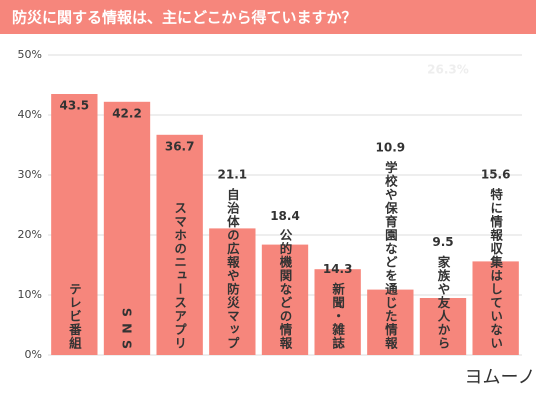  I want to click on category-label: 公的機関などの情報, so click(285, 290).